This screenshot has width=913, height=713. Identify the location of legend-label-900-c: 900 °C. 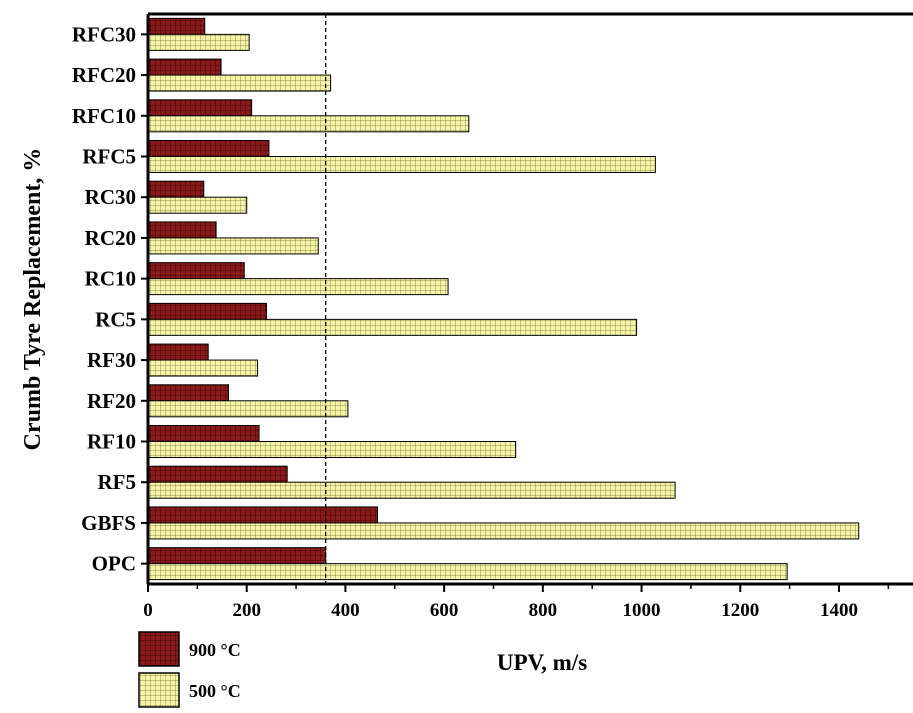
(215, 650).